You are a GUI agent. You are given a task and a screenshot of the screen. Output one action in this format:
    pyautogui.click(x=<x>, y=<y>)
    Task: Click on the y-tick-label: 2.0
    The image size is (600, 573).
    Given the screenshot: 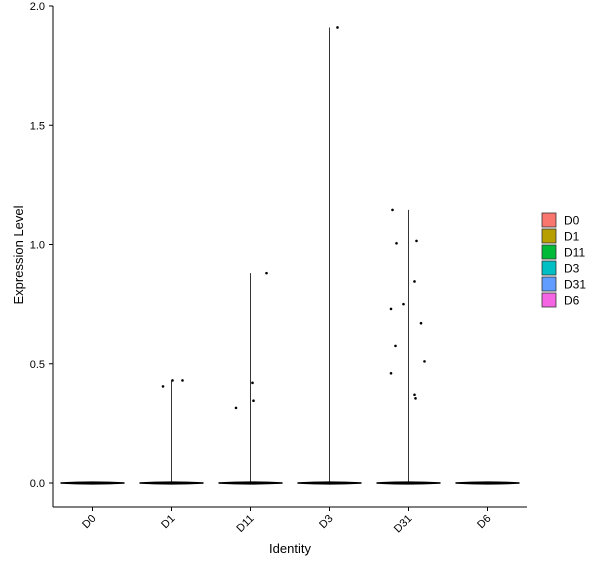 What is the action you would take?
    pyautogui.click(x=37, y=7)
    